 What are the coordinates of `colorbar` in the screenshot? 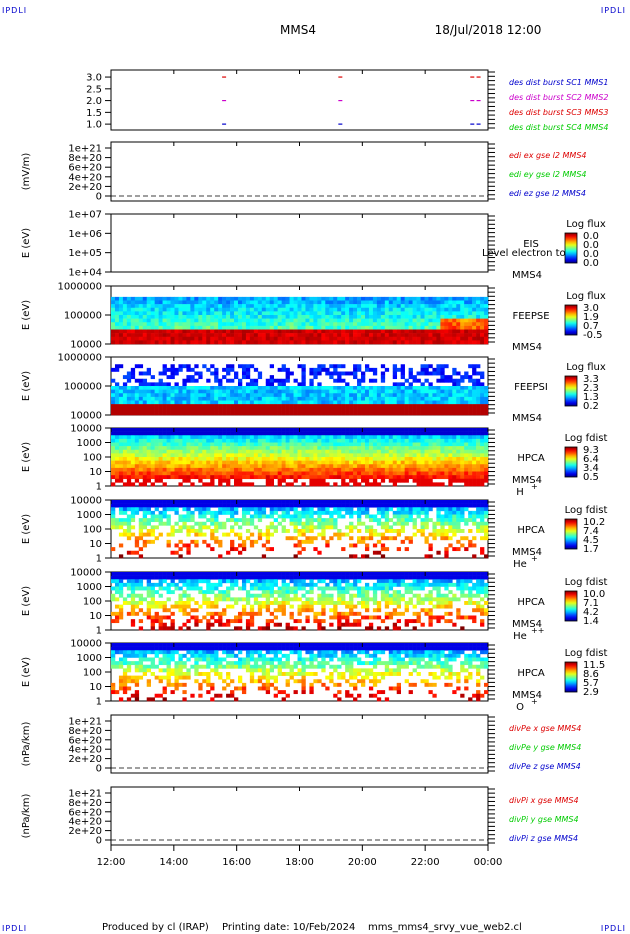 It's located at (571, 462).